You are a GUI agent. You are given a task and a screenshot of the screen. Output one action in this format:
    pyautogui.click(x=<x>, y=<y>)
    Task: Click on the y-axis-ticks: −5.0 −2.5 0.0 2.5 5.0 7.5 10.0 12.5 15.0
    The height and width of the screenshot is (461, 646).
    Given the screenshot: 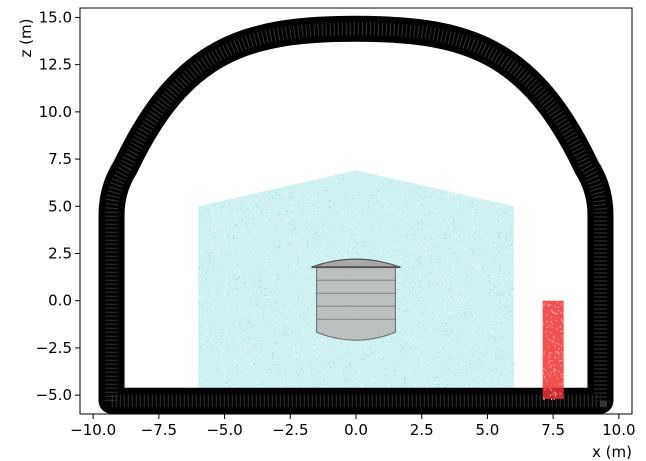 What is the action you would take?
    pyautogui.click(x=58, y=206)
    